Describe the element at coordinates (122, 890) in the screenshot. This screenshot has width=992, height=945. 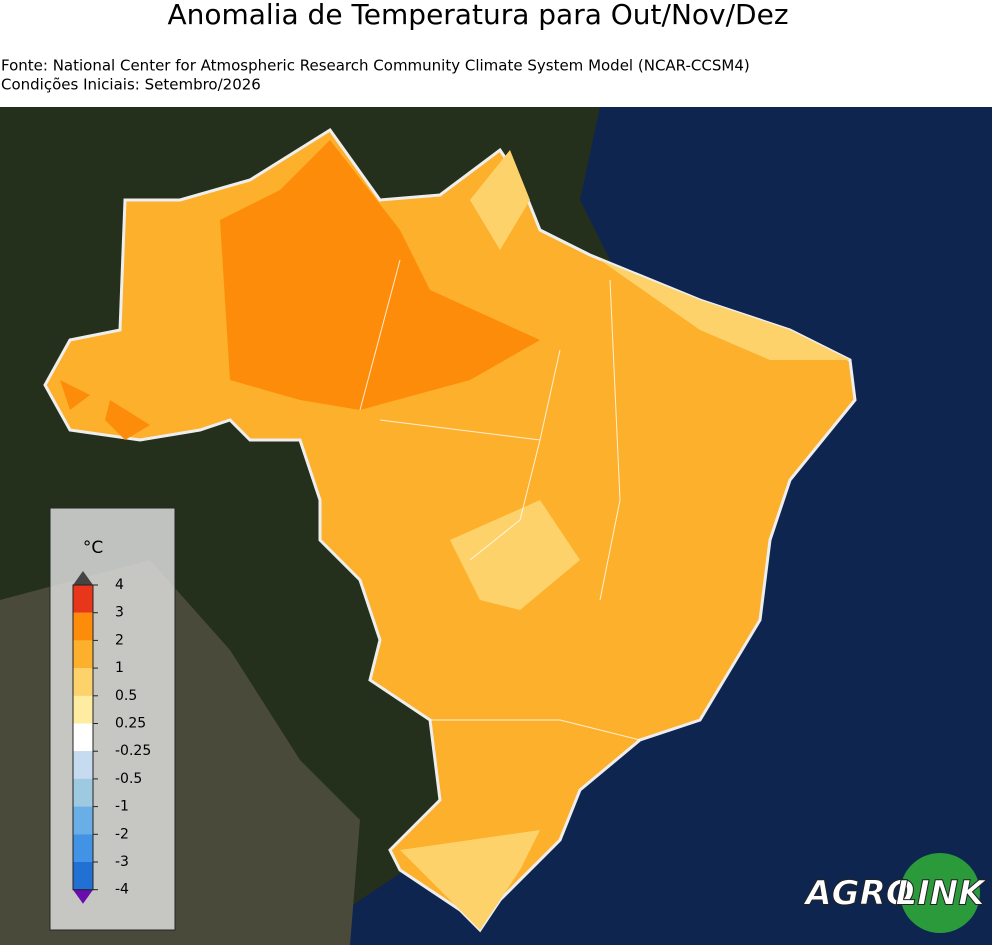
I see `legend-tick-label: -4` at that location.